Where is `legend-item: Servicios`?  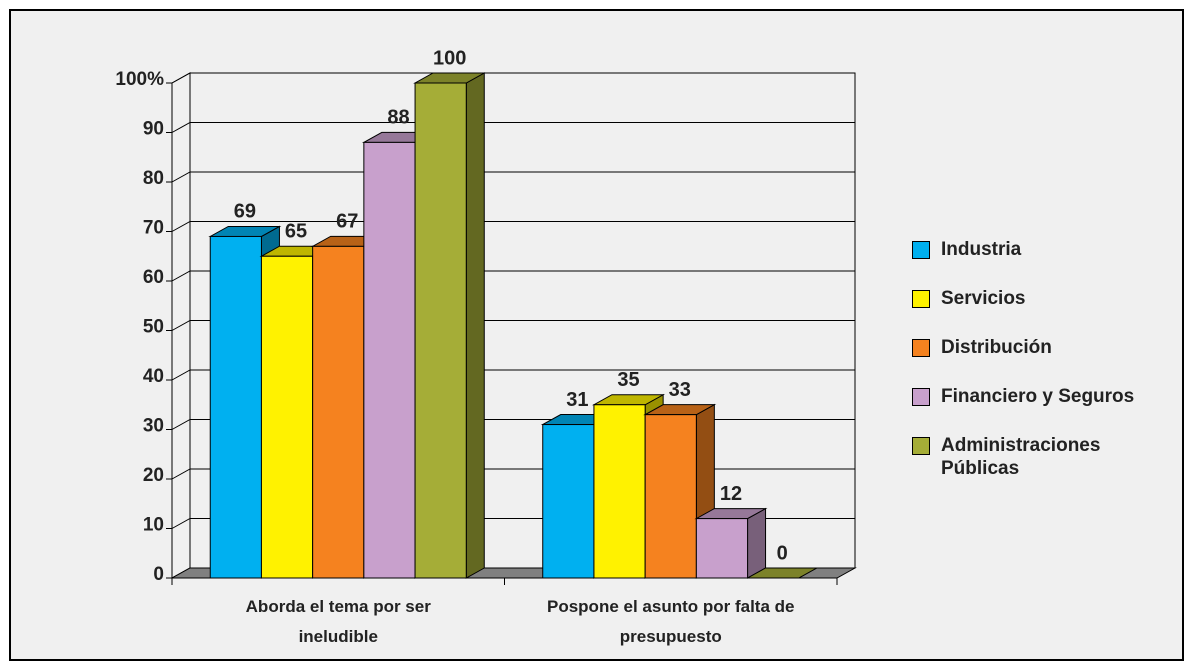
legend-item: Servicios is located at coordinates (1044, 298).